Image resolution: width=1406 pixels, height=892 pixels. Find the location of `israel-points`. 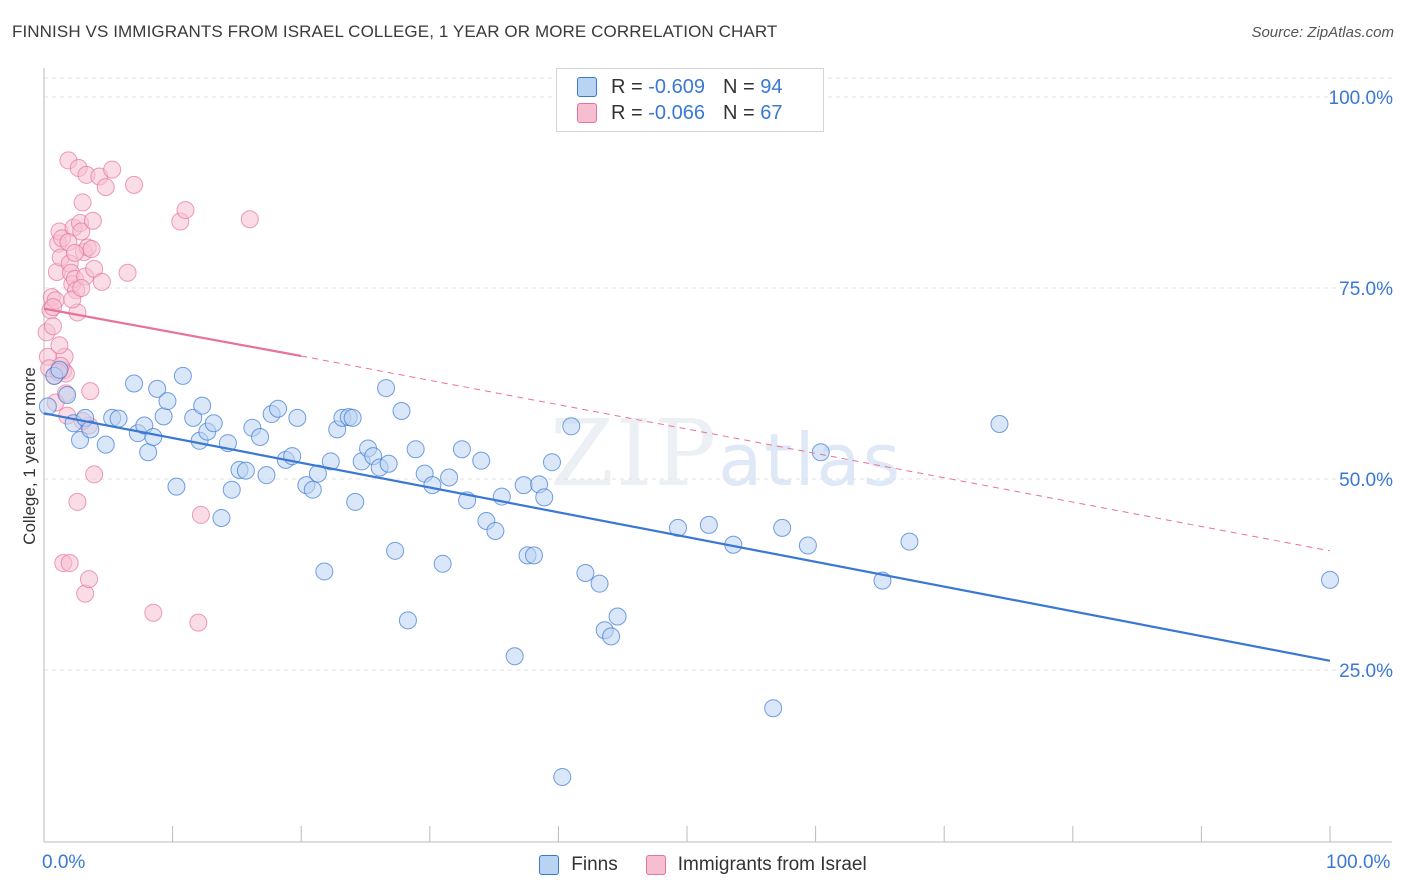

israel-points is located at coordinates (148, 391).